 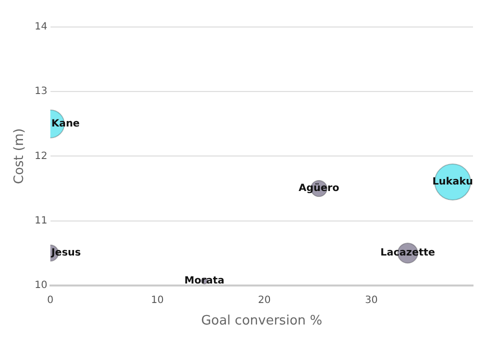 What do you see at coordinates (20, 156) in the screenshot?
I see `y-axis-title: Cost (m)` at bounding box center [20, 156].